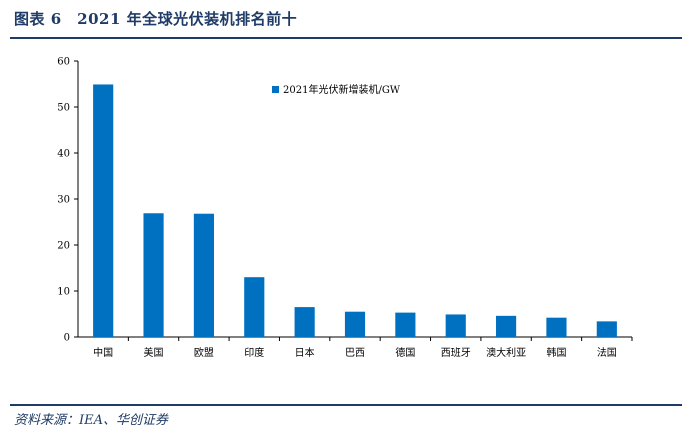  Describe the element at coordinates (405, 352) in the screenshot. I see `x-tick-label: 德国` at that location.